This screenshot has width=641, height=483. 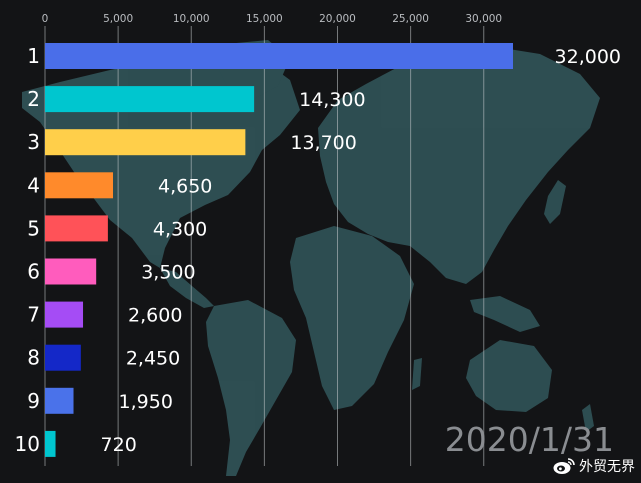 I want to click on japan-shape, so click(x=555, y=202).